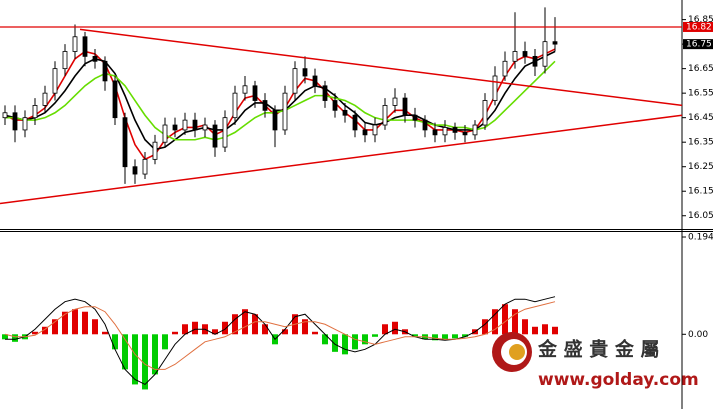 The width and height of the screenshot is (713, 409). I want to click on y-tick-label: 16.25, so click(700, 167).